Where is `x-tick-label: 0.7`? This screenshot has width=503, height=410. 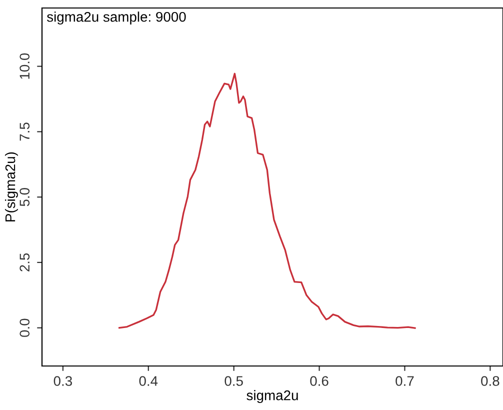 x-tick-label: 0.7 is located at coordinates (405, 381).